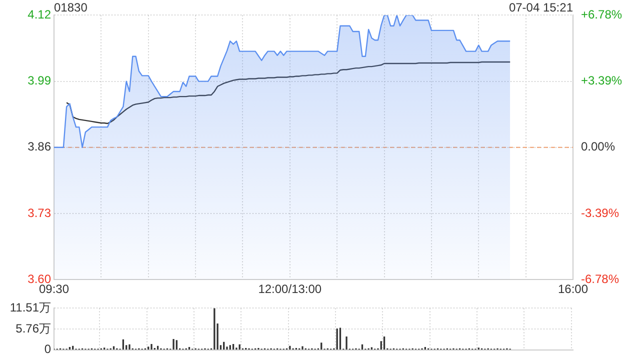  What do you see at coordinates (601, 15) in the screenshot?
I see `y2-tick-label: +6.78%` at bounding box center [601, 15].